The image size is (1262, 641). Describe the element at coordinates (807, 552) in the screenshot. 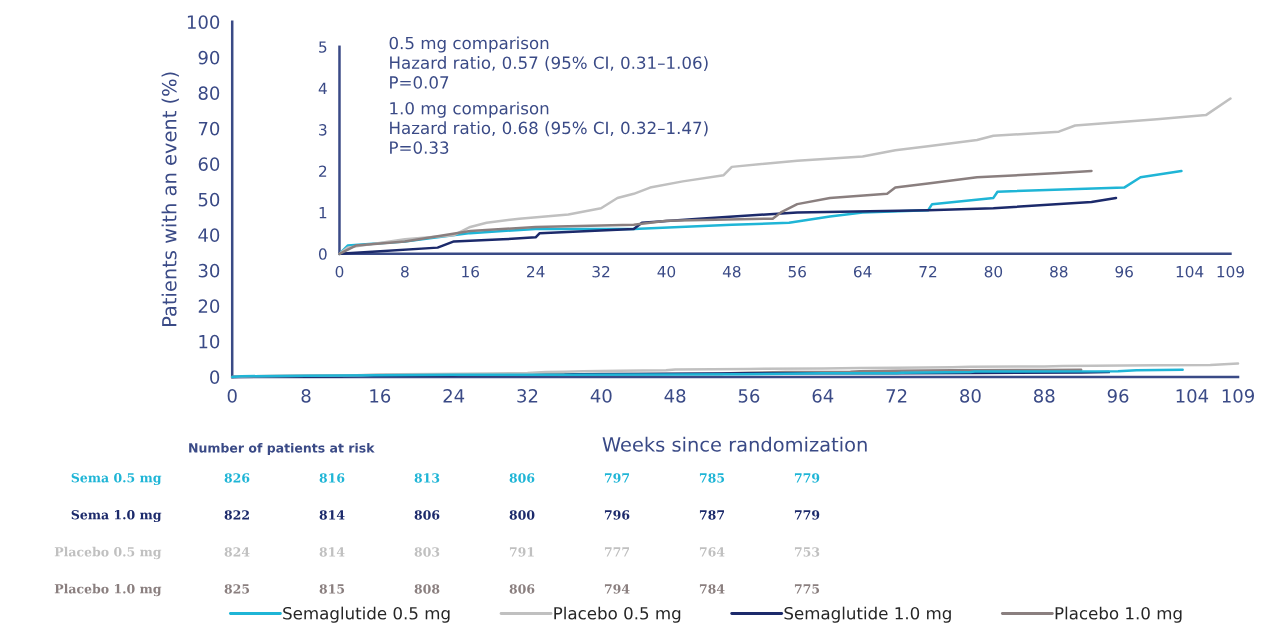

I see `text: 753` at that location.